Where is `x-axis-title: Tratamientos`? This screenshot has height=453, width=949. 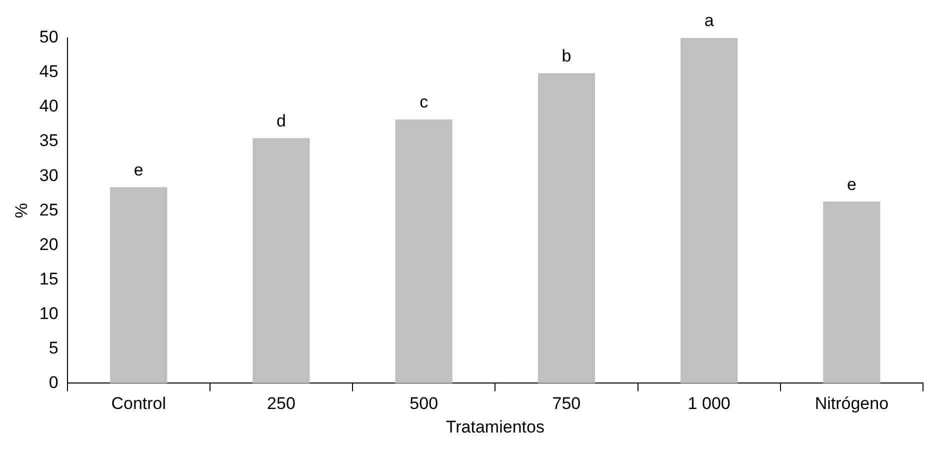 x-axis-title: Tratamientos is located at coordinates (495, 426).